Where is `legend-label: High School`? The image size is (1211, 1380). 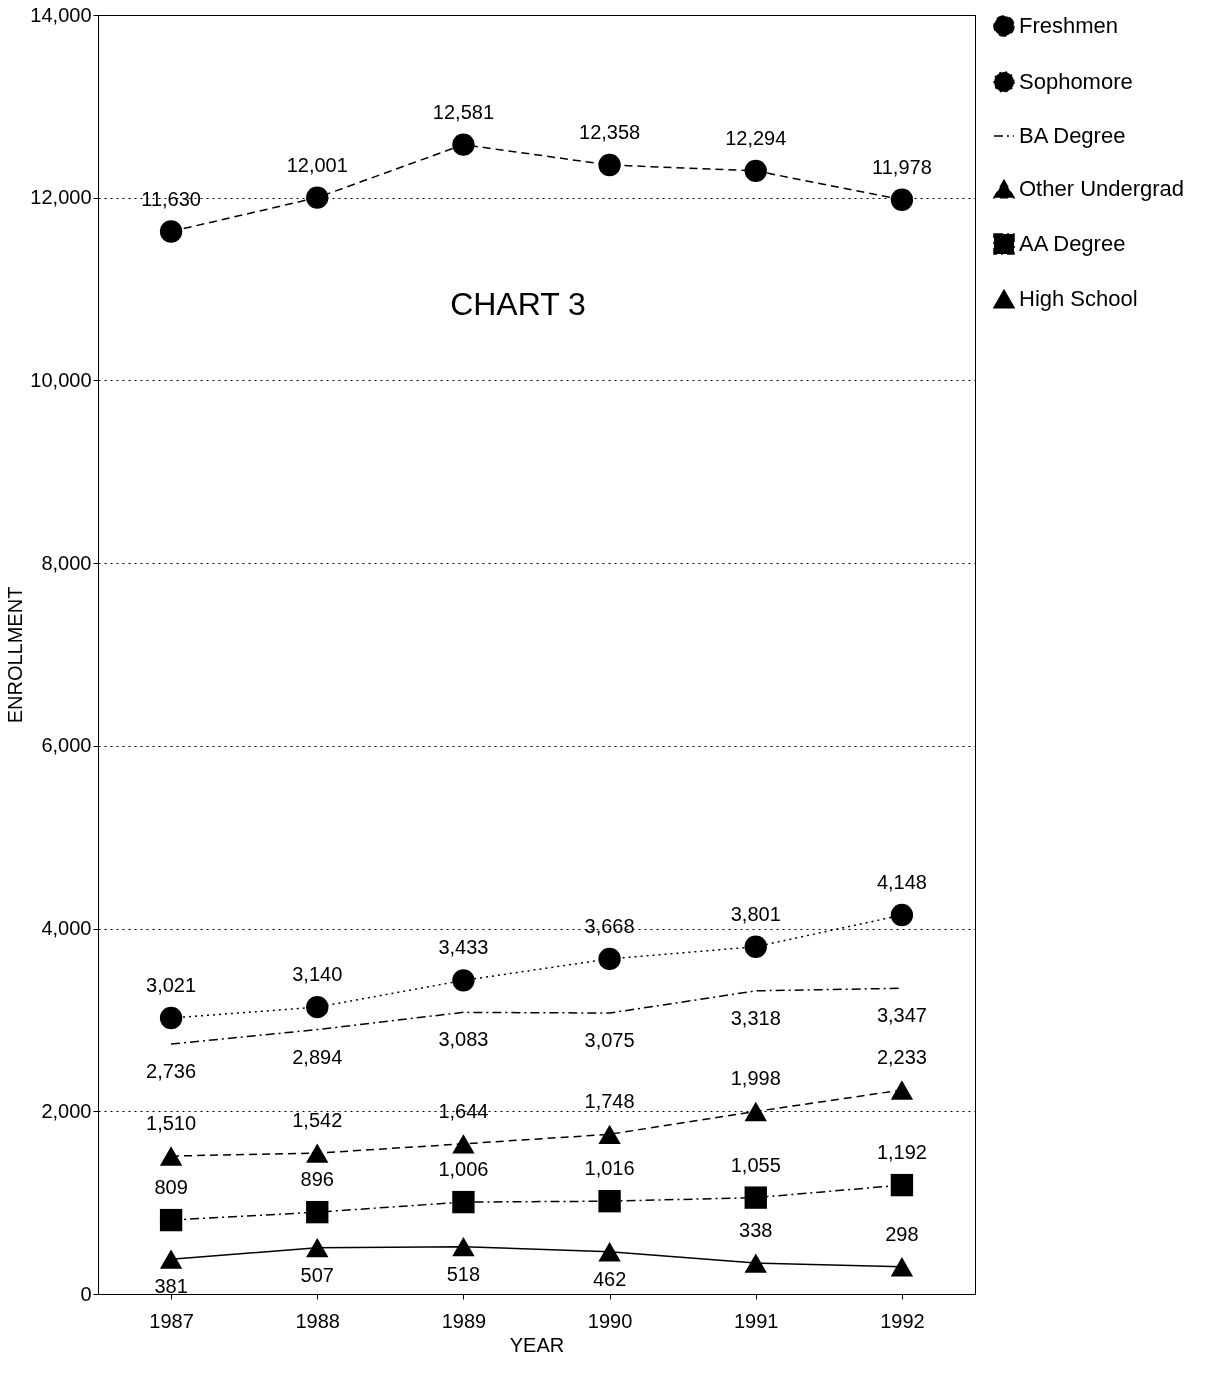
legend-label: High School is located at coordinates (1078, 298).